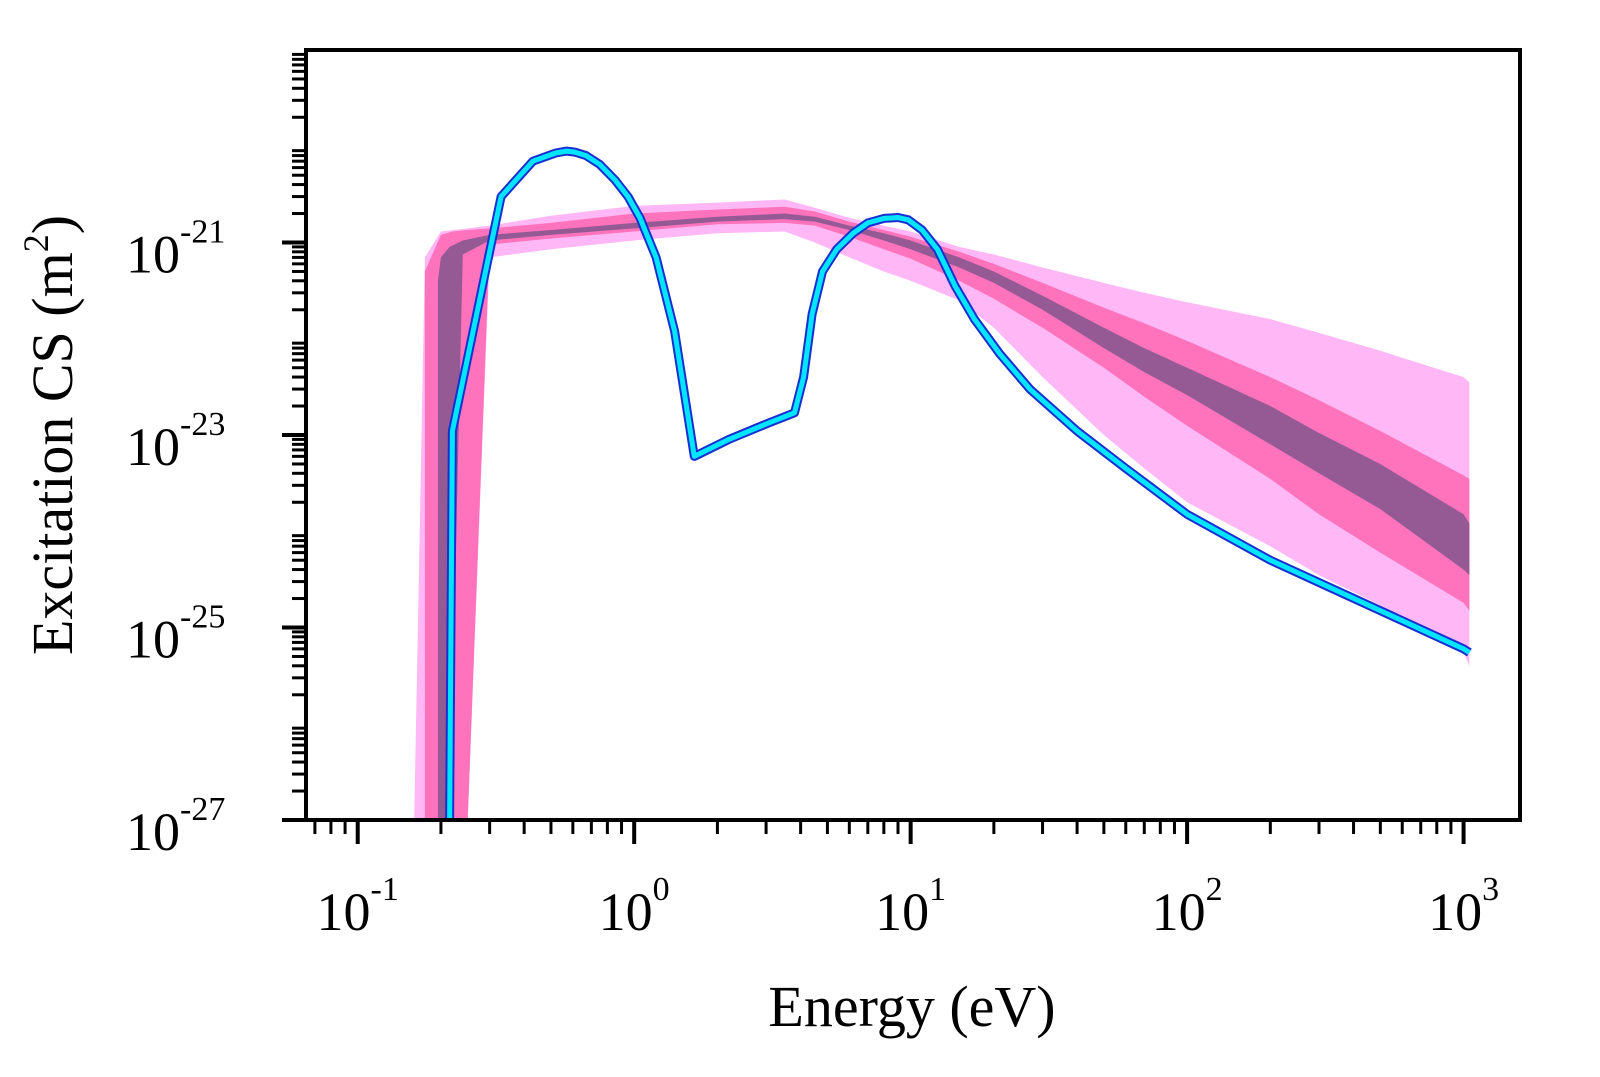  I want to click on x-minor-ticks, so click(883, 827).